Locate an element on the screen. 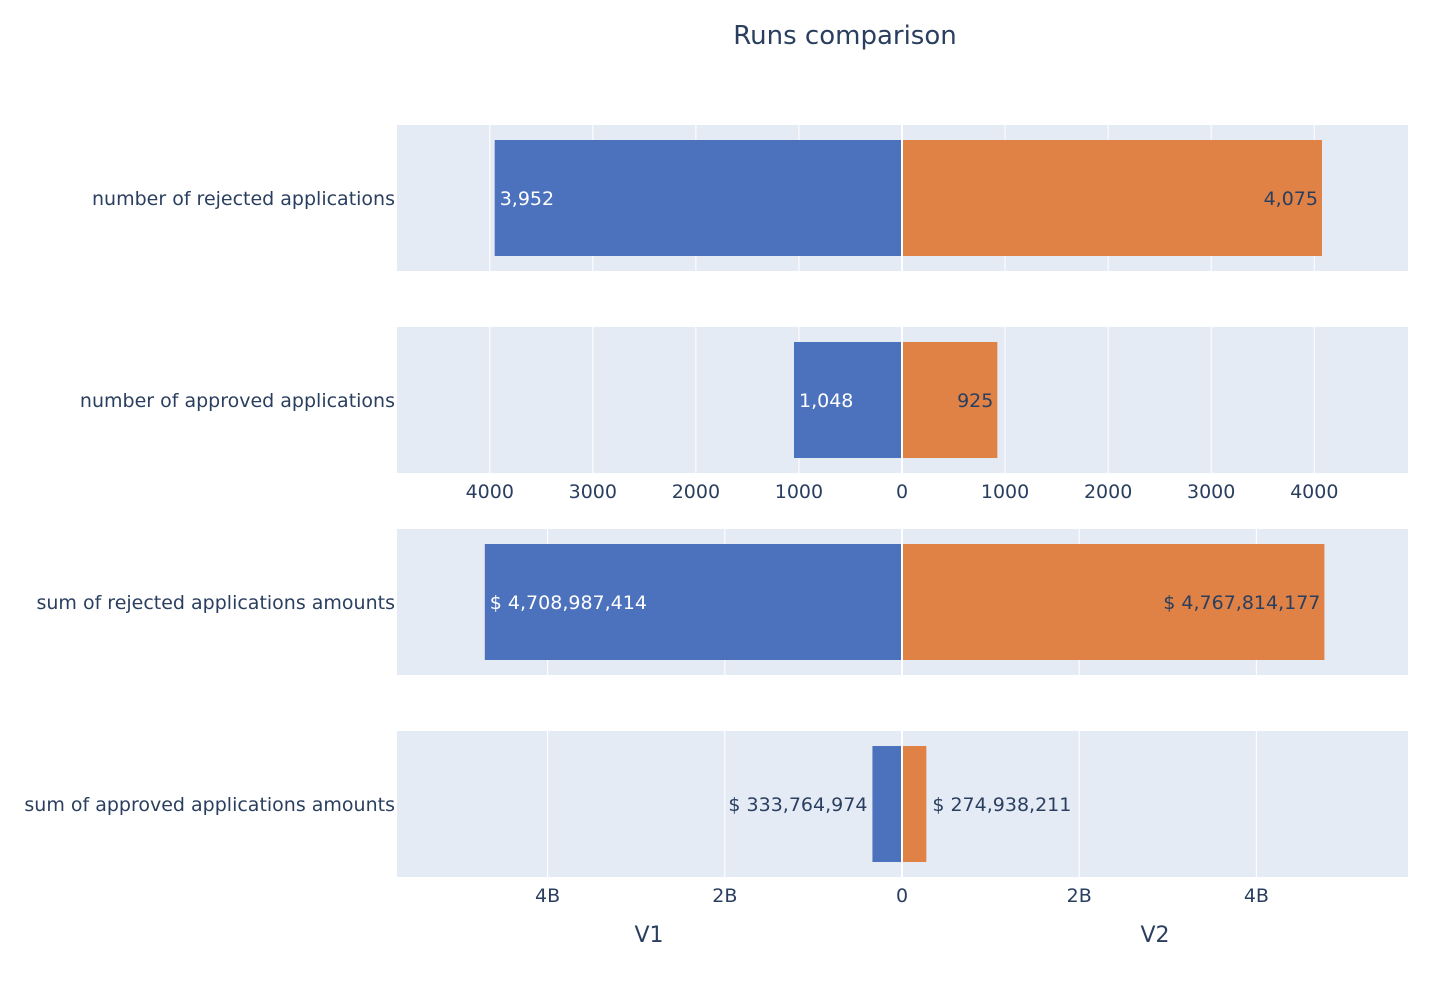 The height and width of the screenshot is (986, 1444). data-label-v1: 1,048 is located at coordinates (826, 401).